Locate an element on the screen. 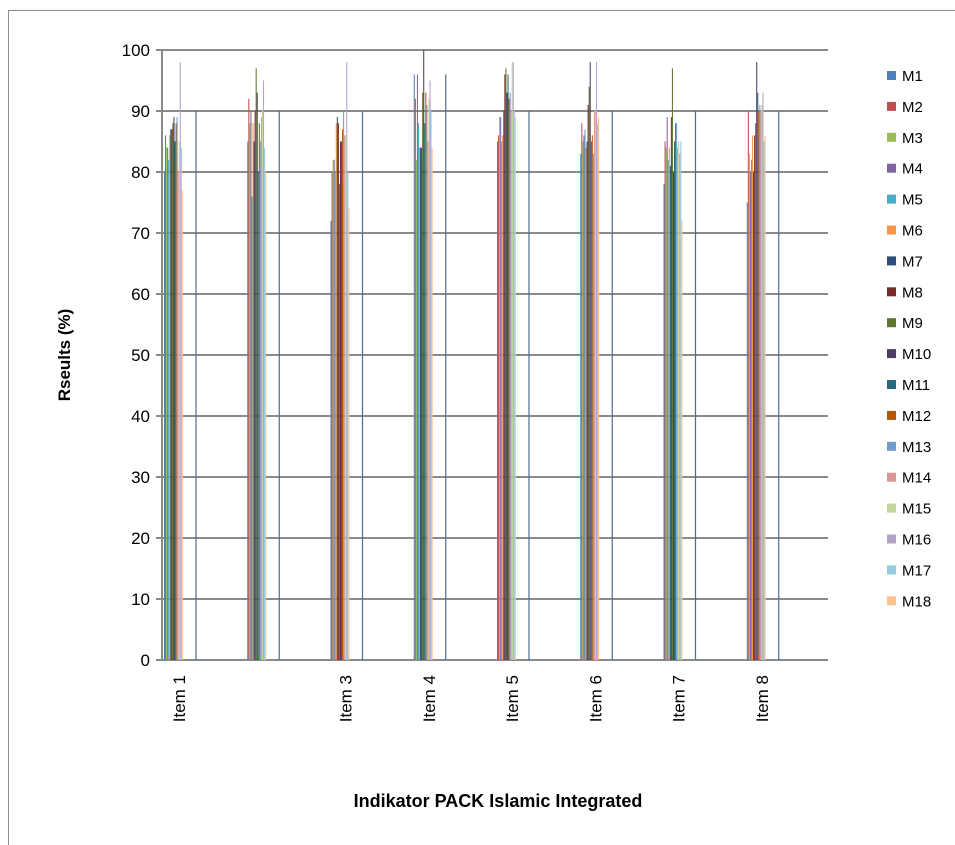 The image size is (955, 845). legend-label-m4: M4 is located at coordinates (912, 169).